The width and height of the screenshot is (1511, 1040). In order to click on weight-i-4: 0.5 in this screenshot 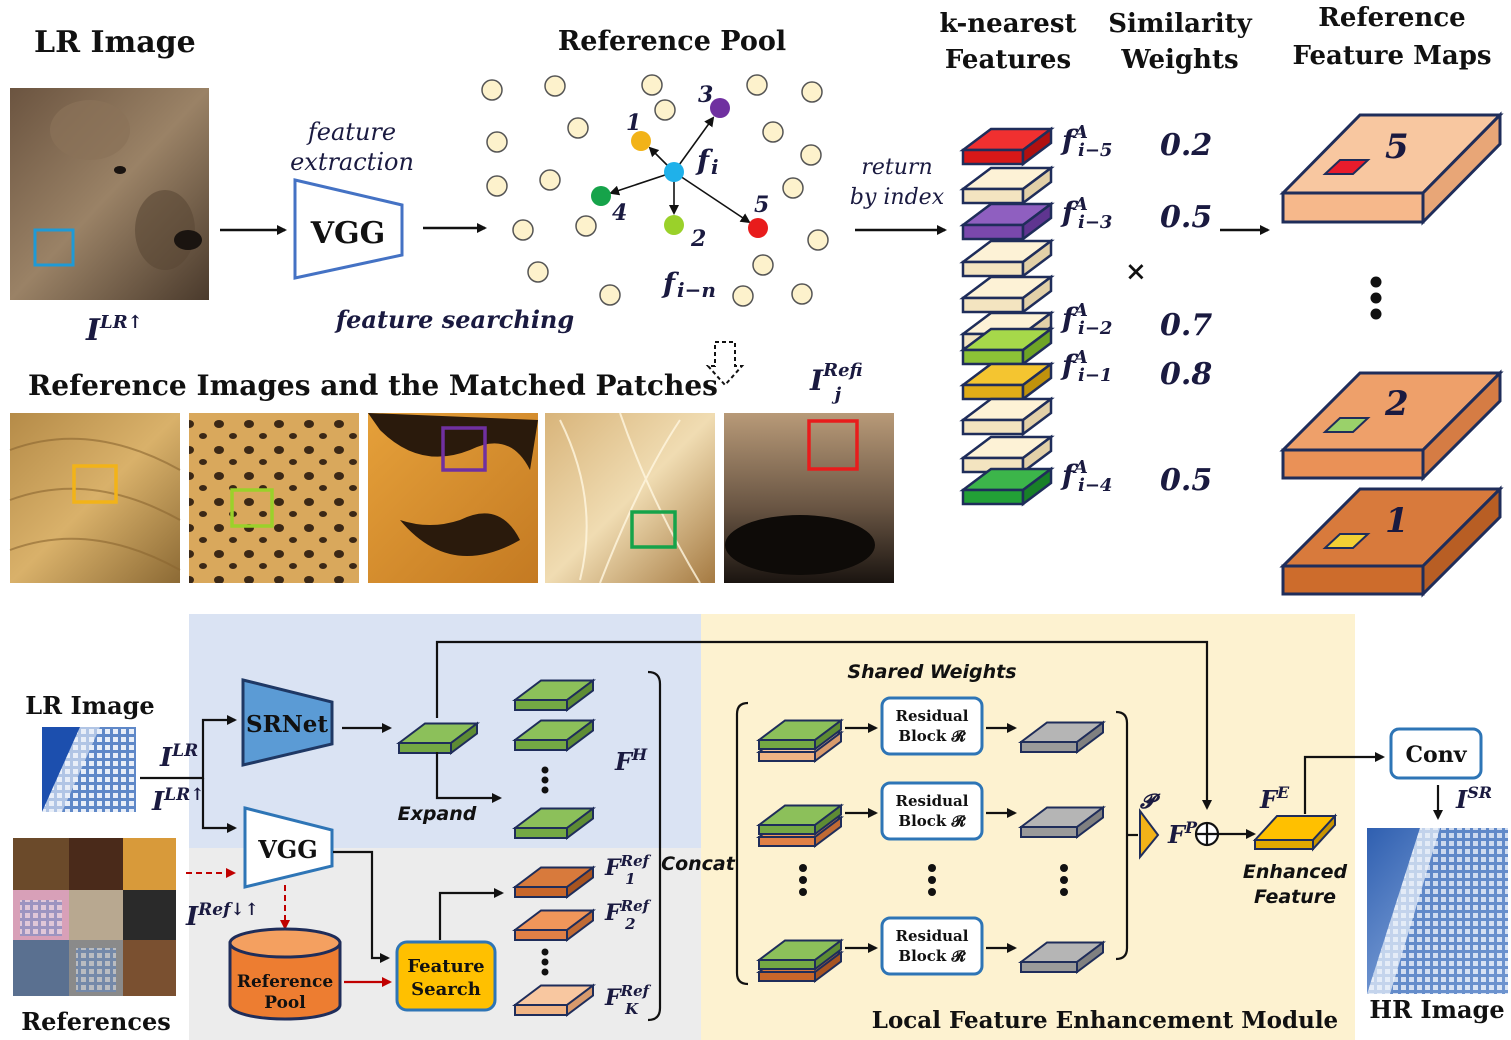, I will do `click(1186, 480)`.